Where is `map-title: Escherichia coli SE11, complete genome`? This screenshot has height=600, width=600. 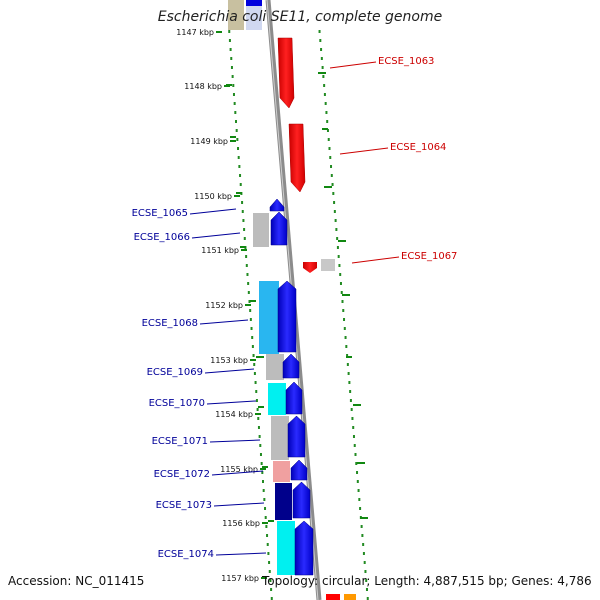
map-title: Escherichia coli SE11, complete genome is located at coordinates (300, 17).